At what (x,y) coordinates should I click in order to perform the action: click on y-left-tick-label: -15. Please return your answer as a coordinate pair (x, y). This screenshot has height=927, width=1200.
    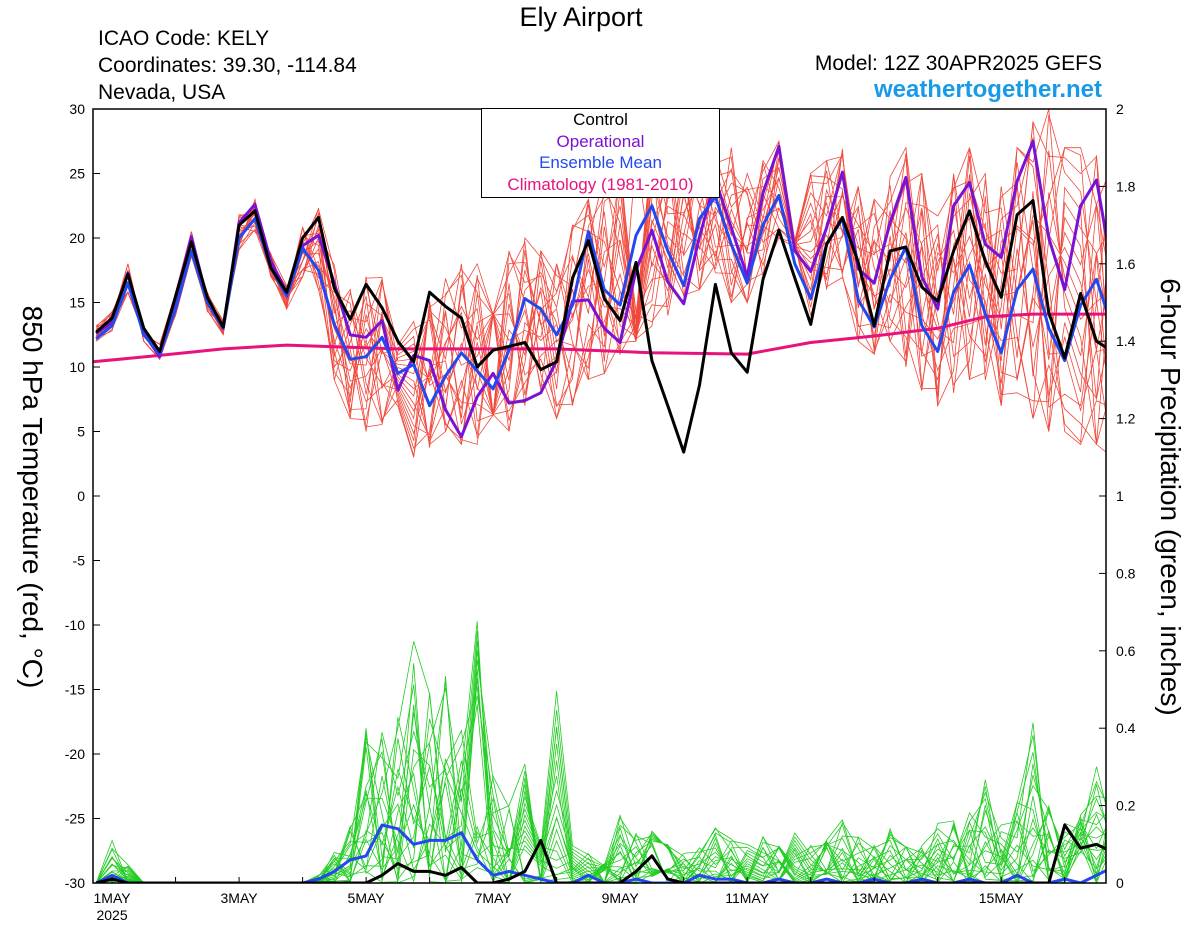
    Looking at the image, I should click on (75, 690).